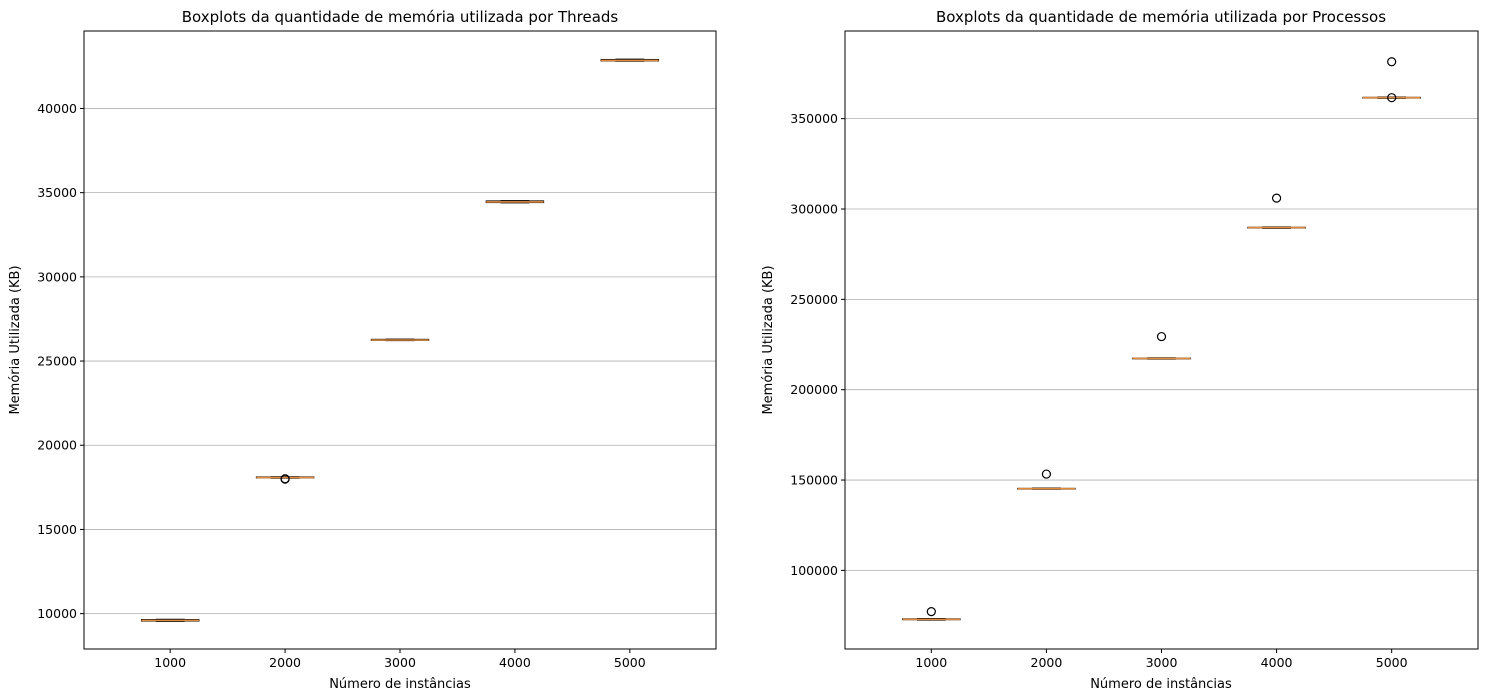 The height and width of the screenshot is (700, 1488). I want to click on y-tick-label: 35000, so click(57, 192).